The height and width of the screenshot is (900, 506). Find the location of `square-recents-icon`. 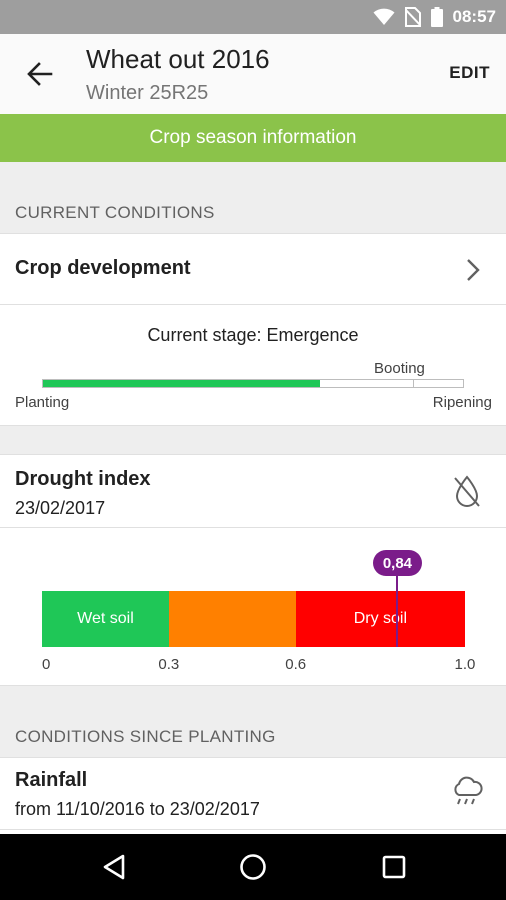

square-recents-icon is located at coordinates (394, 867).